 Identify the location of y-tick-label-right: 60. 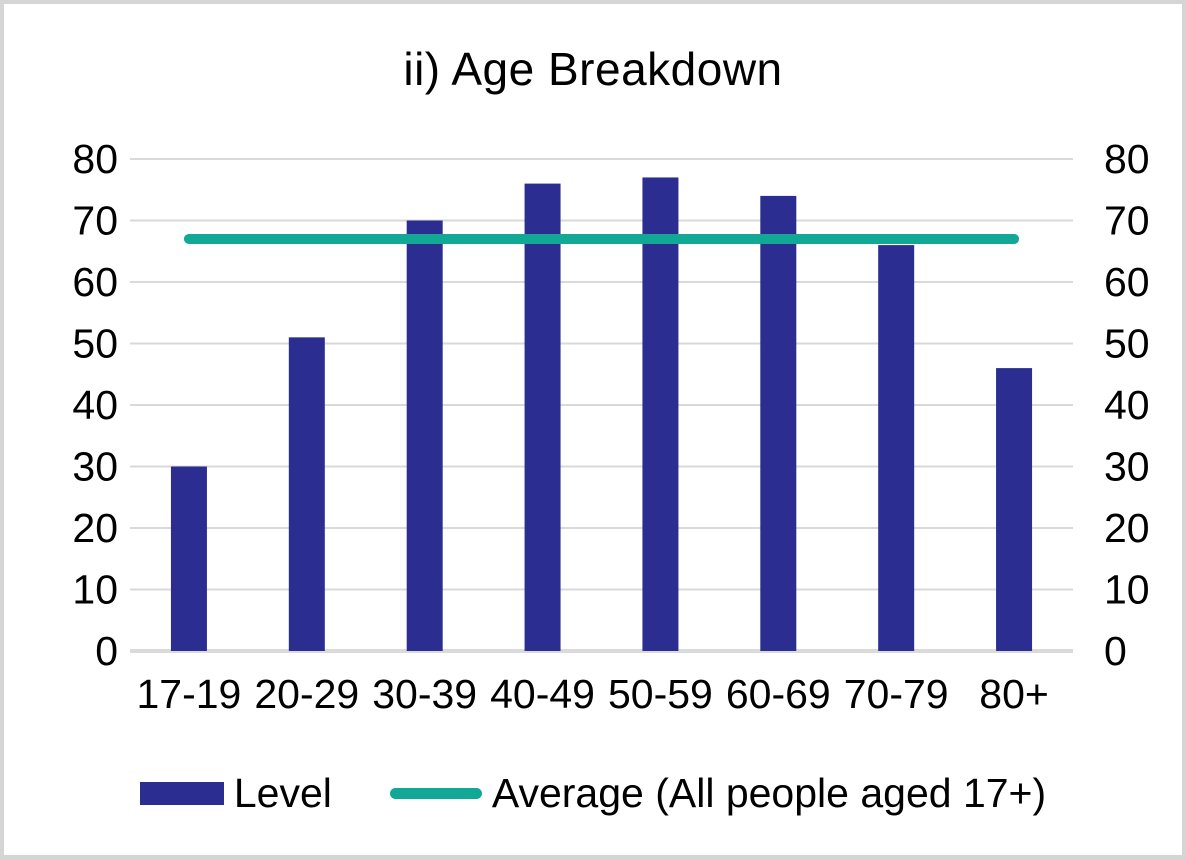
(1127, 282).